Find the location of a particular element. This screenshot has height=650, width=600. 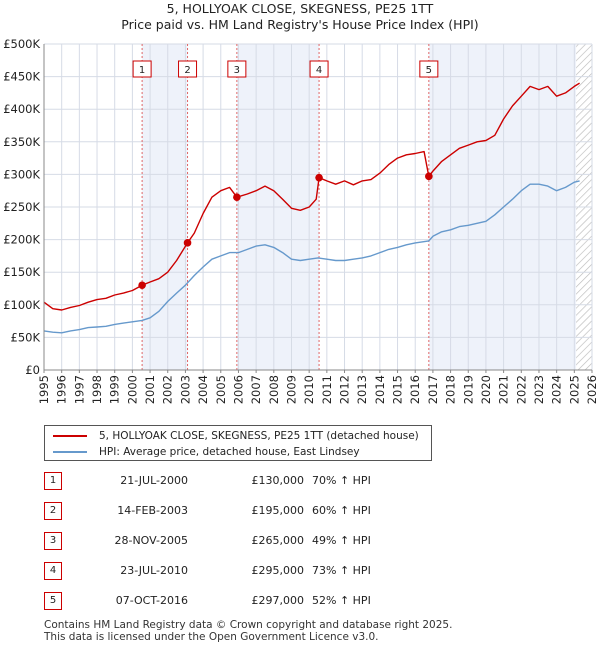

sale-date: 23-JUL-2010 is located at coordinates (154, 570).